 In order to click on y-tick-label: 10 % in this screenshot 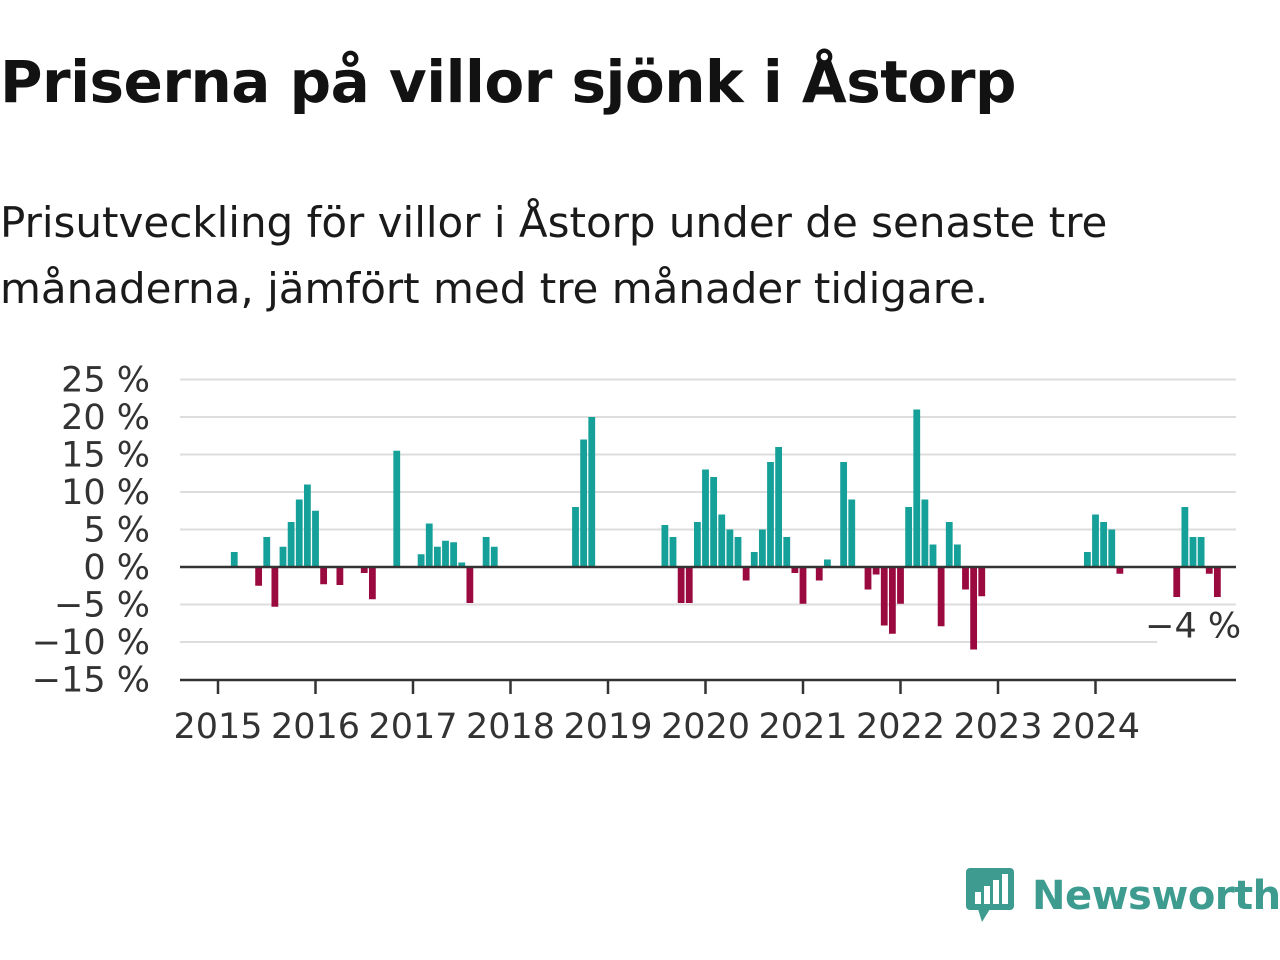, I will do `click(105, 493)`.